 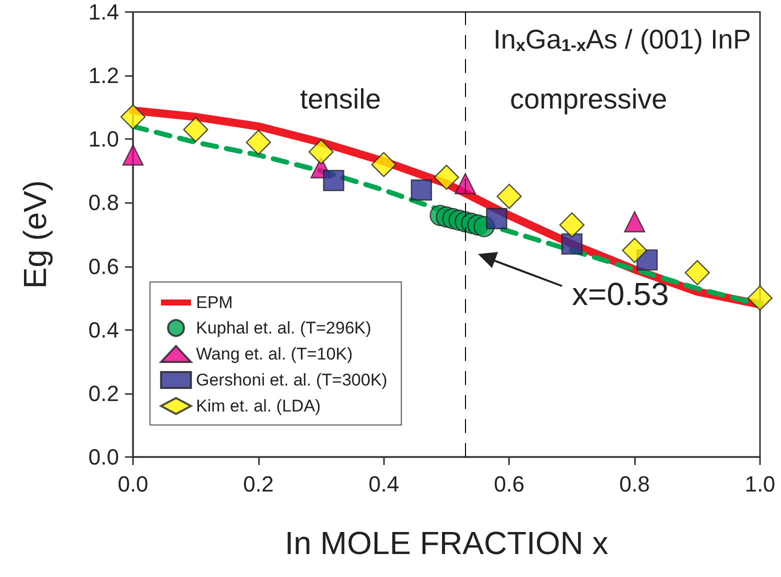 I want to click on y-tick-label: 1.0, so click(x=103, y=139).